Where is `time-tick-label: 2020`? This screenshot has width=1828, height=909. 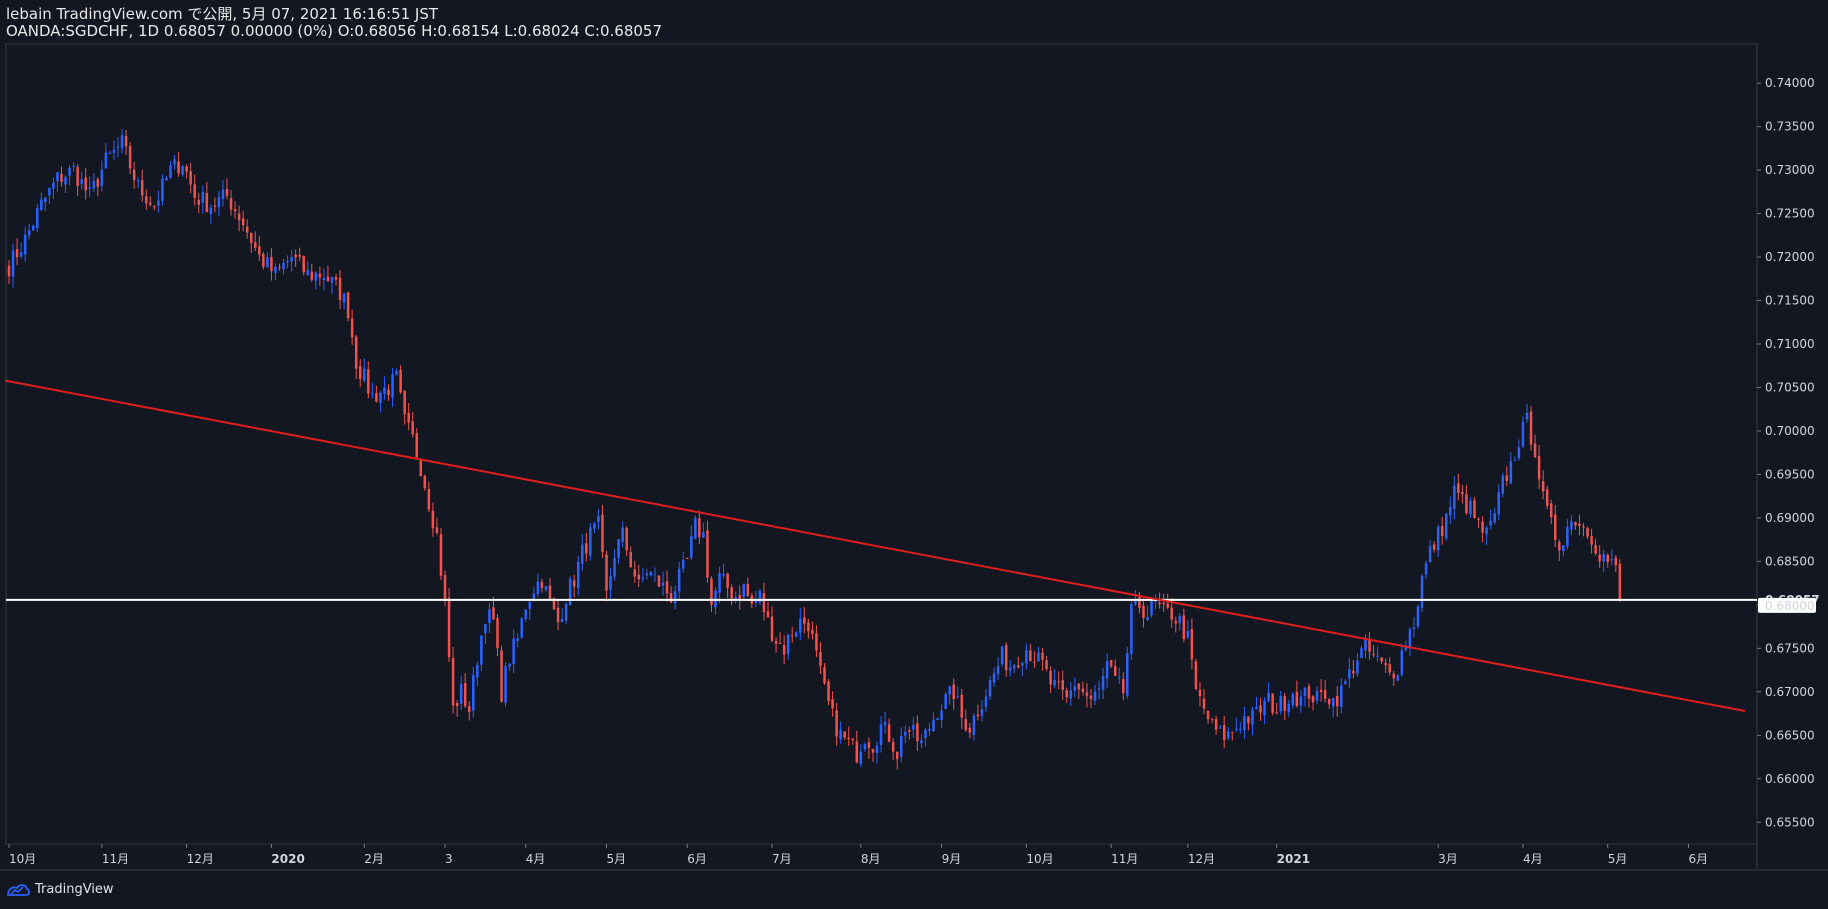 time-tick-label: 2020 is located at coordinates (287, 859).